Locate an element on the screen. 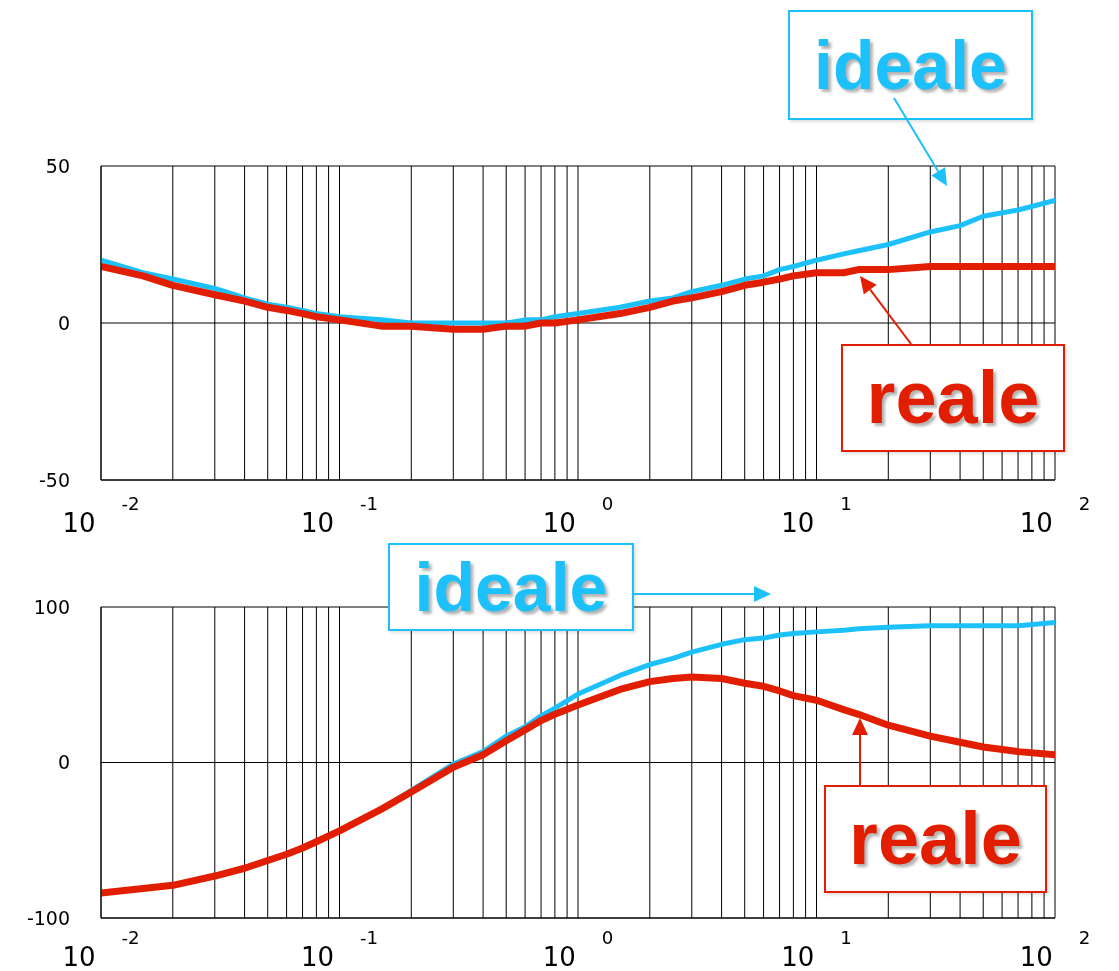 This screenshot has width=1119, height=971. series-label: ideale is located at coordinates (910, 65).